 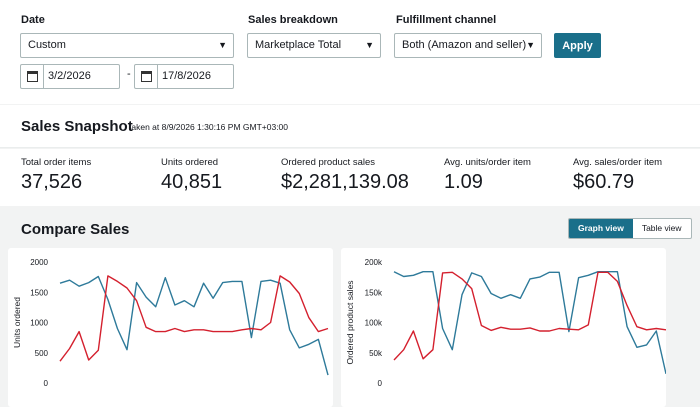 What do you see at coordinates (75, 229) in the screenshot?
I see `compare-sales-title: Compare Sales` at bounding box center [75, 229].